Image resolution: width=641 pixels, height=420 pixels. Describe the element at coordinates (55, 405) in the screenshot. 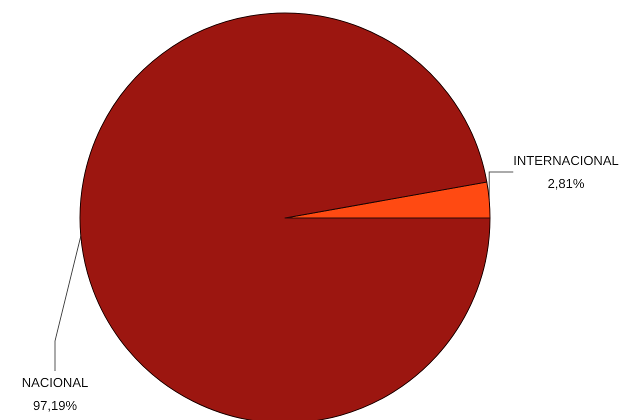

I see `data-label: 97,19%` at that location.